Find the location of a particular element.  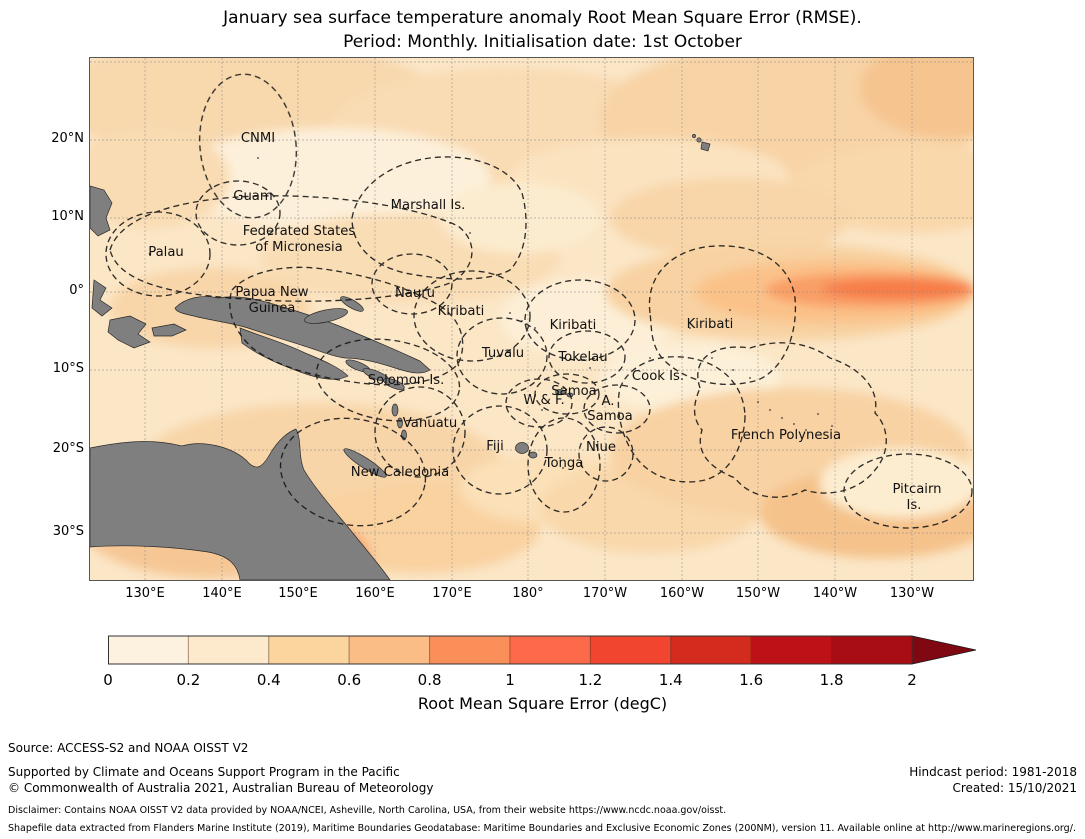

eez-guam is located at coordinates (238, 213).